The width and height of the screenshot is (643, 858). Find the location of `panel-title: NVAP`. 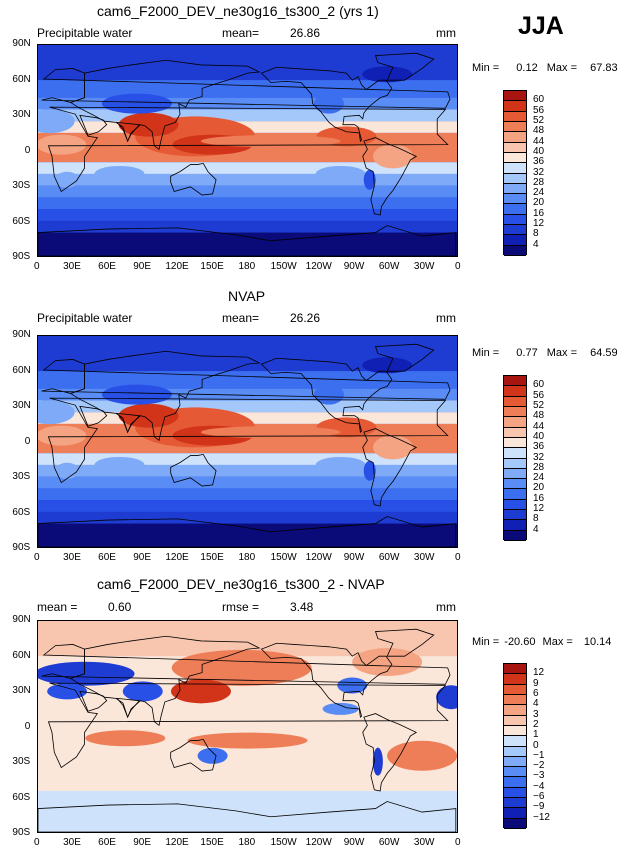

panel-title: NVAP is located at coordinates (247, 296).